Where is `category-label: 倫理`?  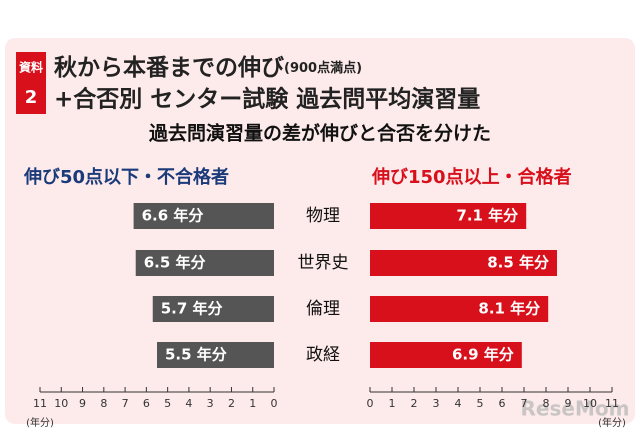 category-label: 倫理 is located at coordinates (323, 309).